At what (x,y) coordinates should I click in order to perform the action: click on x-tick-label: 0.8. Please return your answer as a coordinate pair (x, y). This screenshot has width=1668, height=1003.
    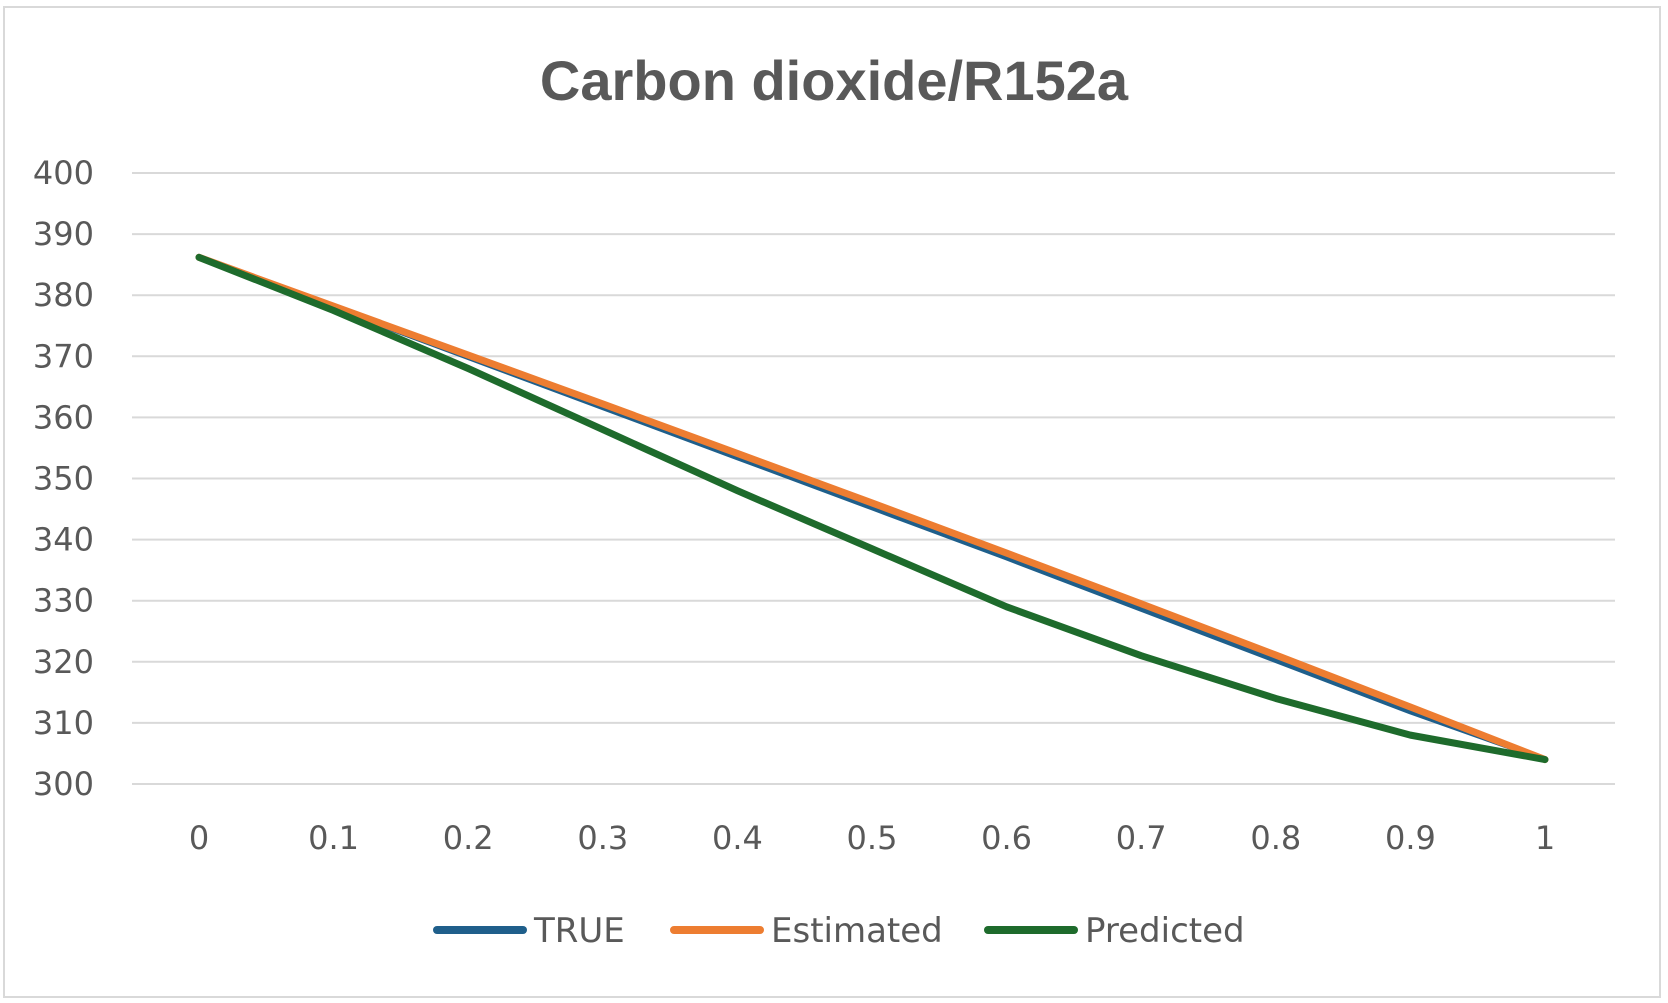
    Looking at the image, I should click on (1275, 838).